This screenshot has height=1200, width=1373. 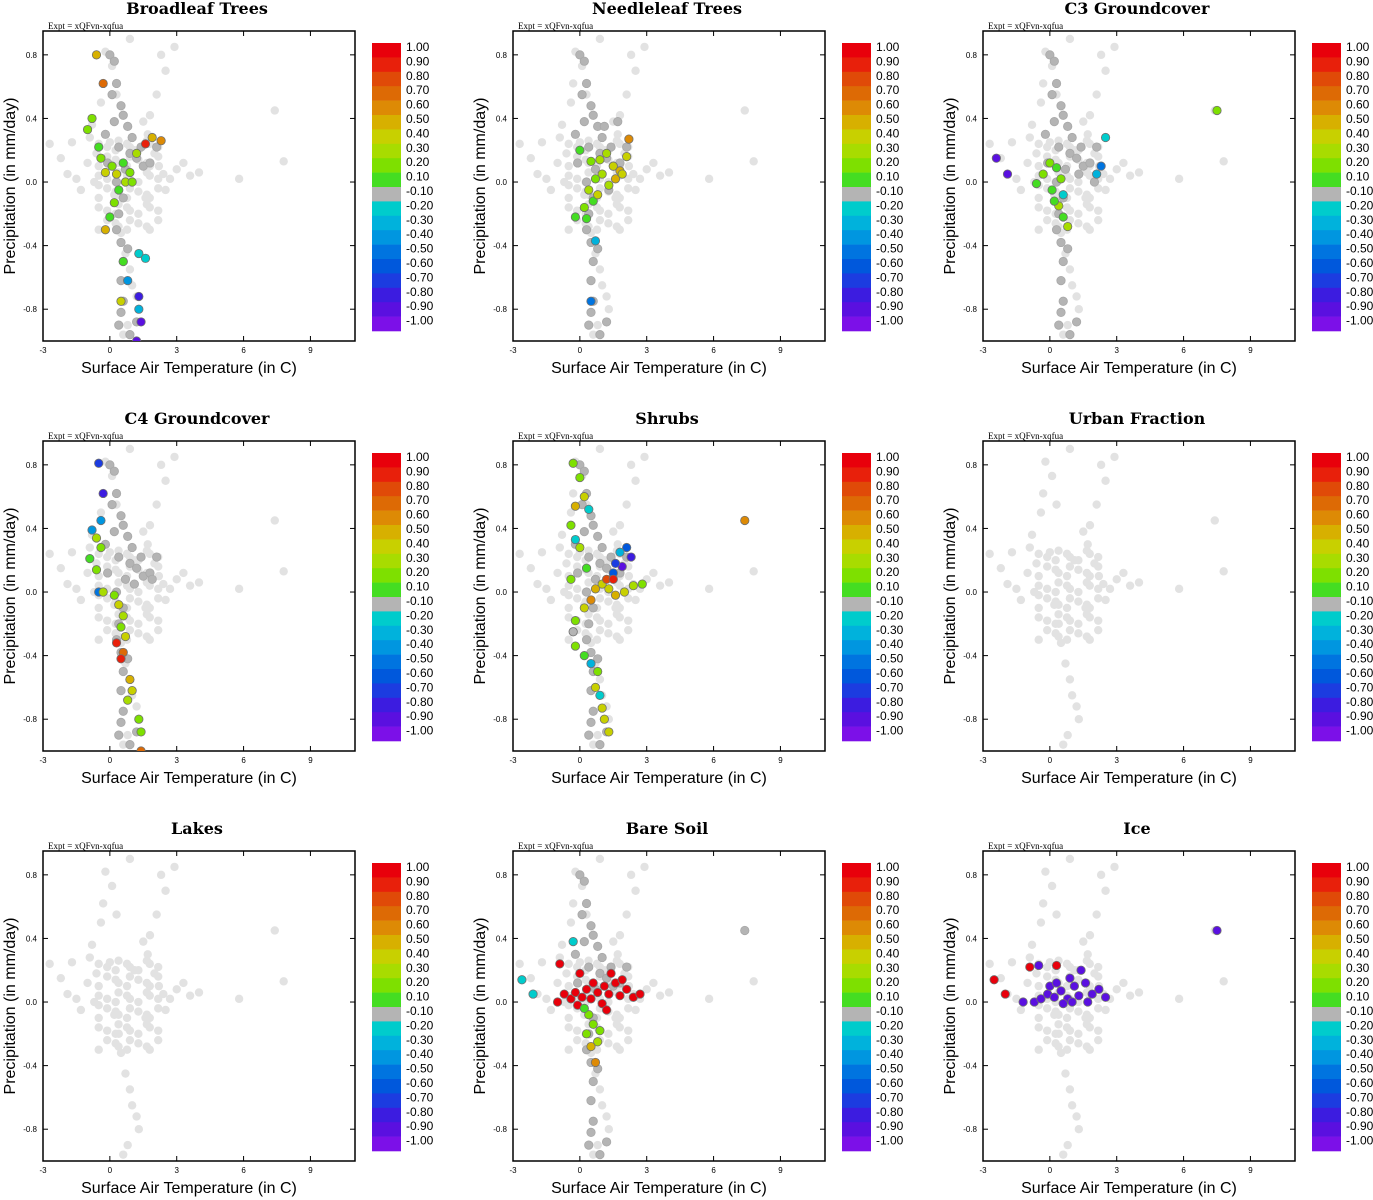 What do you see at coordinates (1358, 177) in the screenshot?
I see `colorbar-label: 0.10` at bounding box center [1358, 177].